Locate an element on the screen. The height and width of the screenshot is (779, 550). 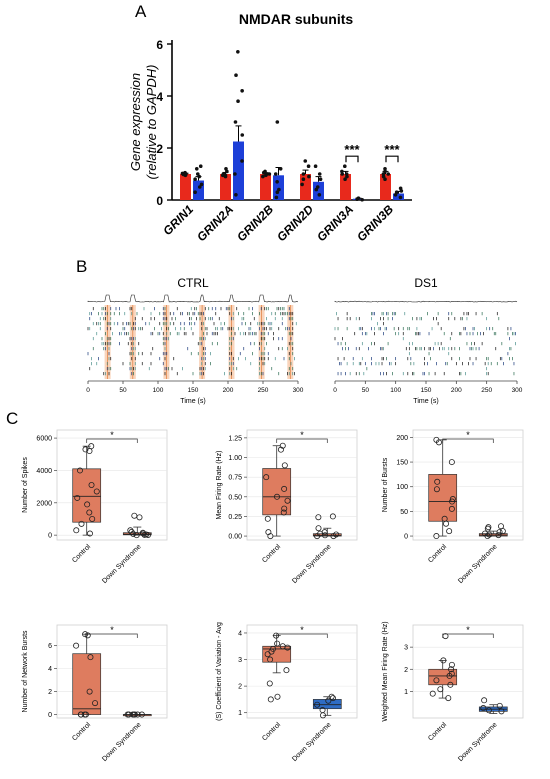
x-tick-label: Down Syndrome is located at coordinates (478, 564).